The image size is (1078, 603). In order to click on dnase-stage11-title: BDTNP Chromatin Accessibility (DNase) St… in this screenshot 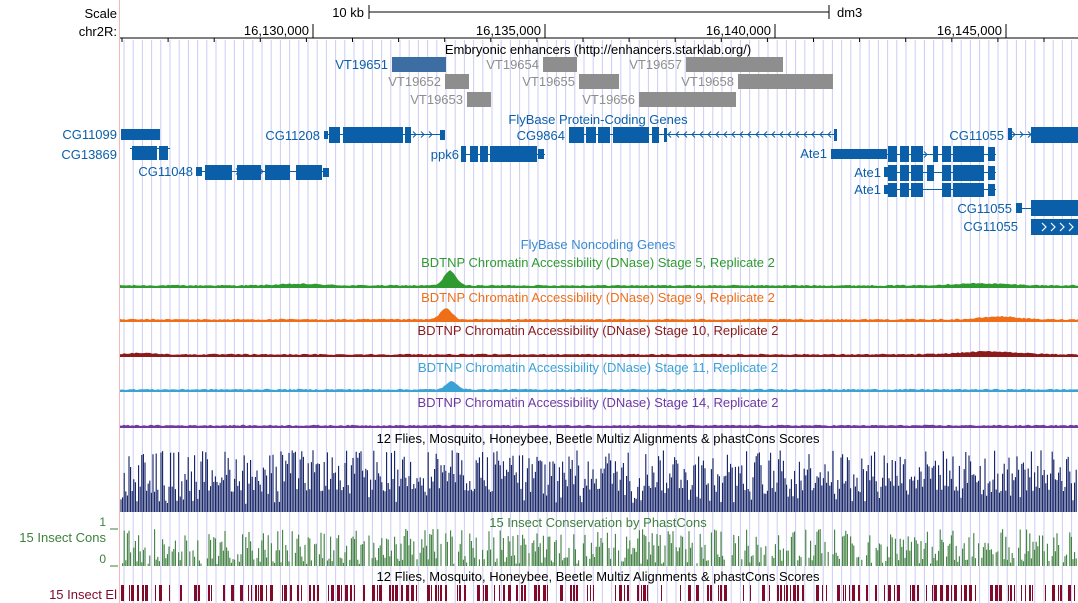, I will do `click(598, 367)`.